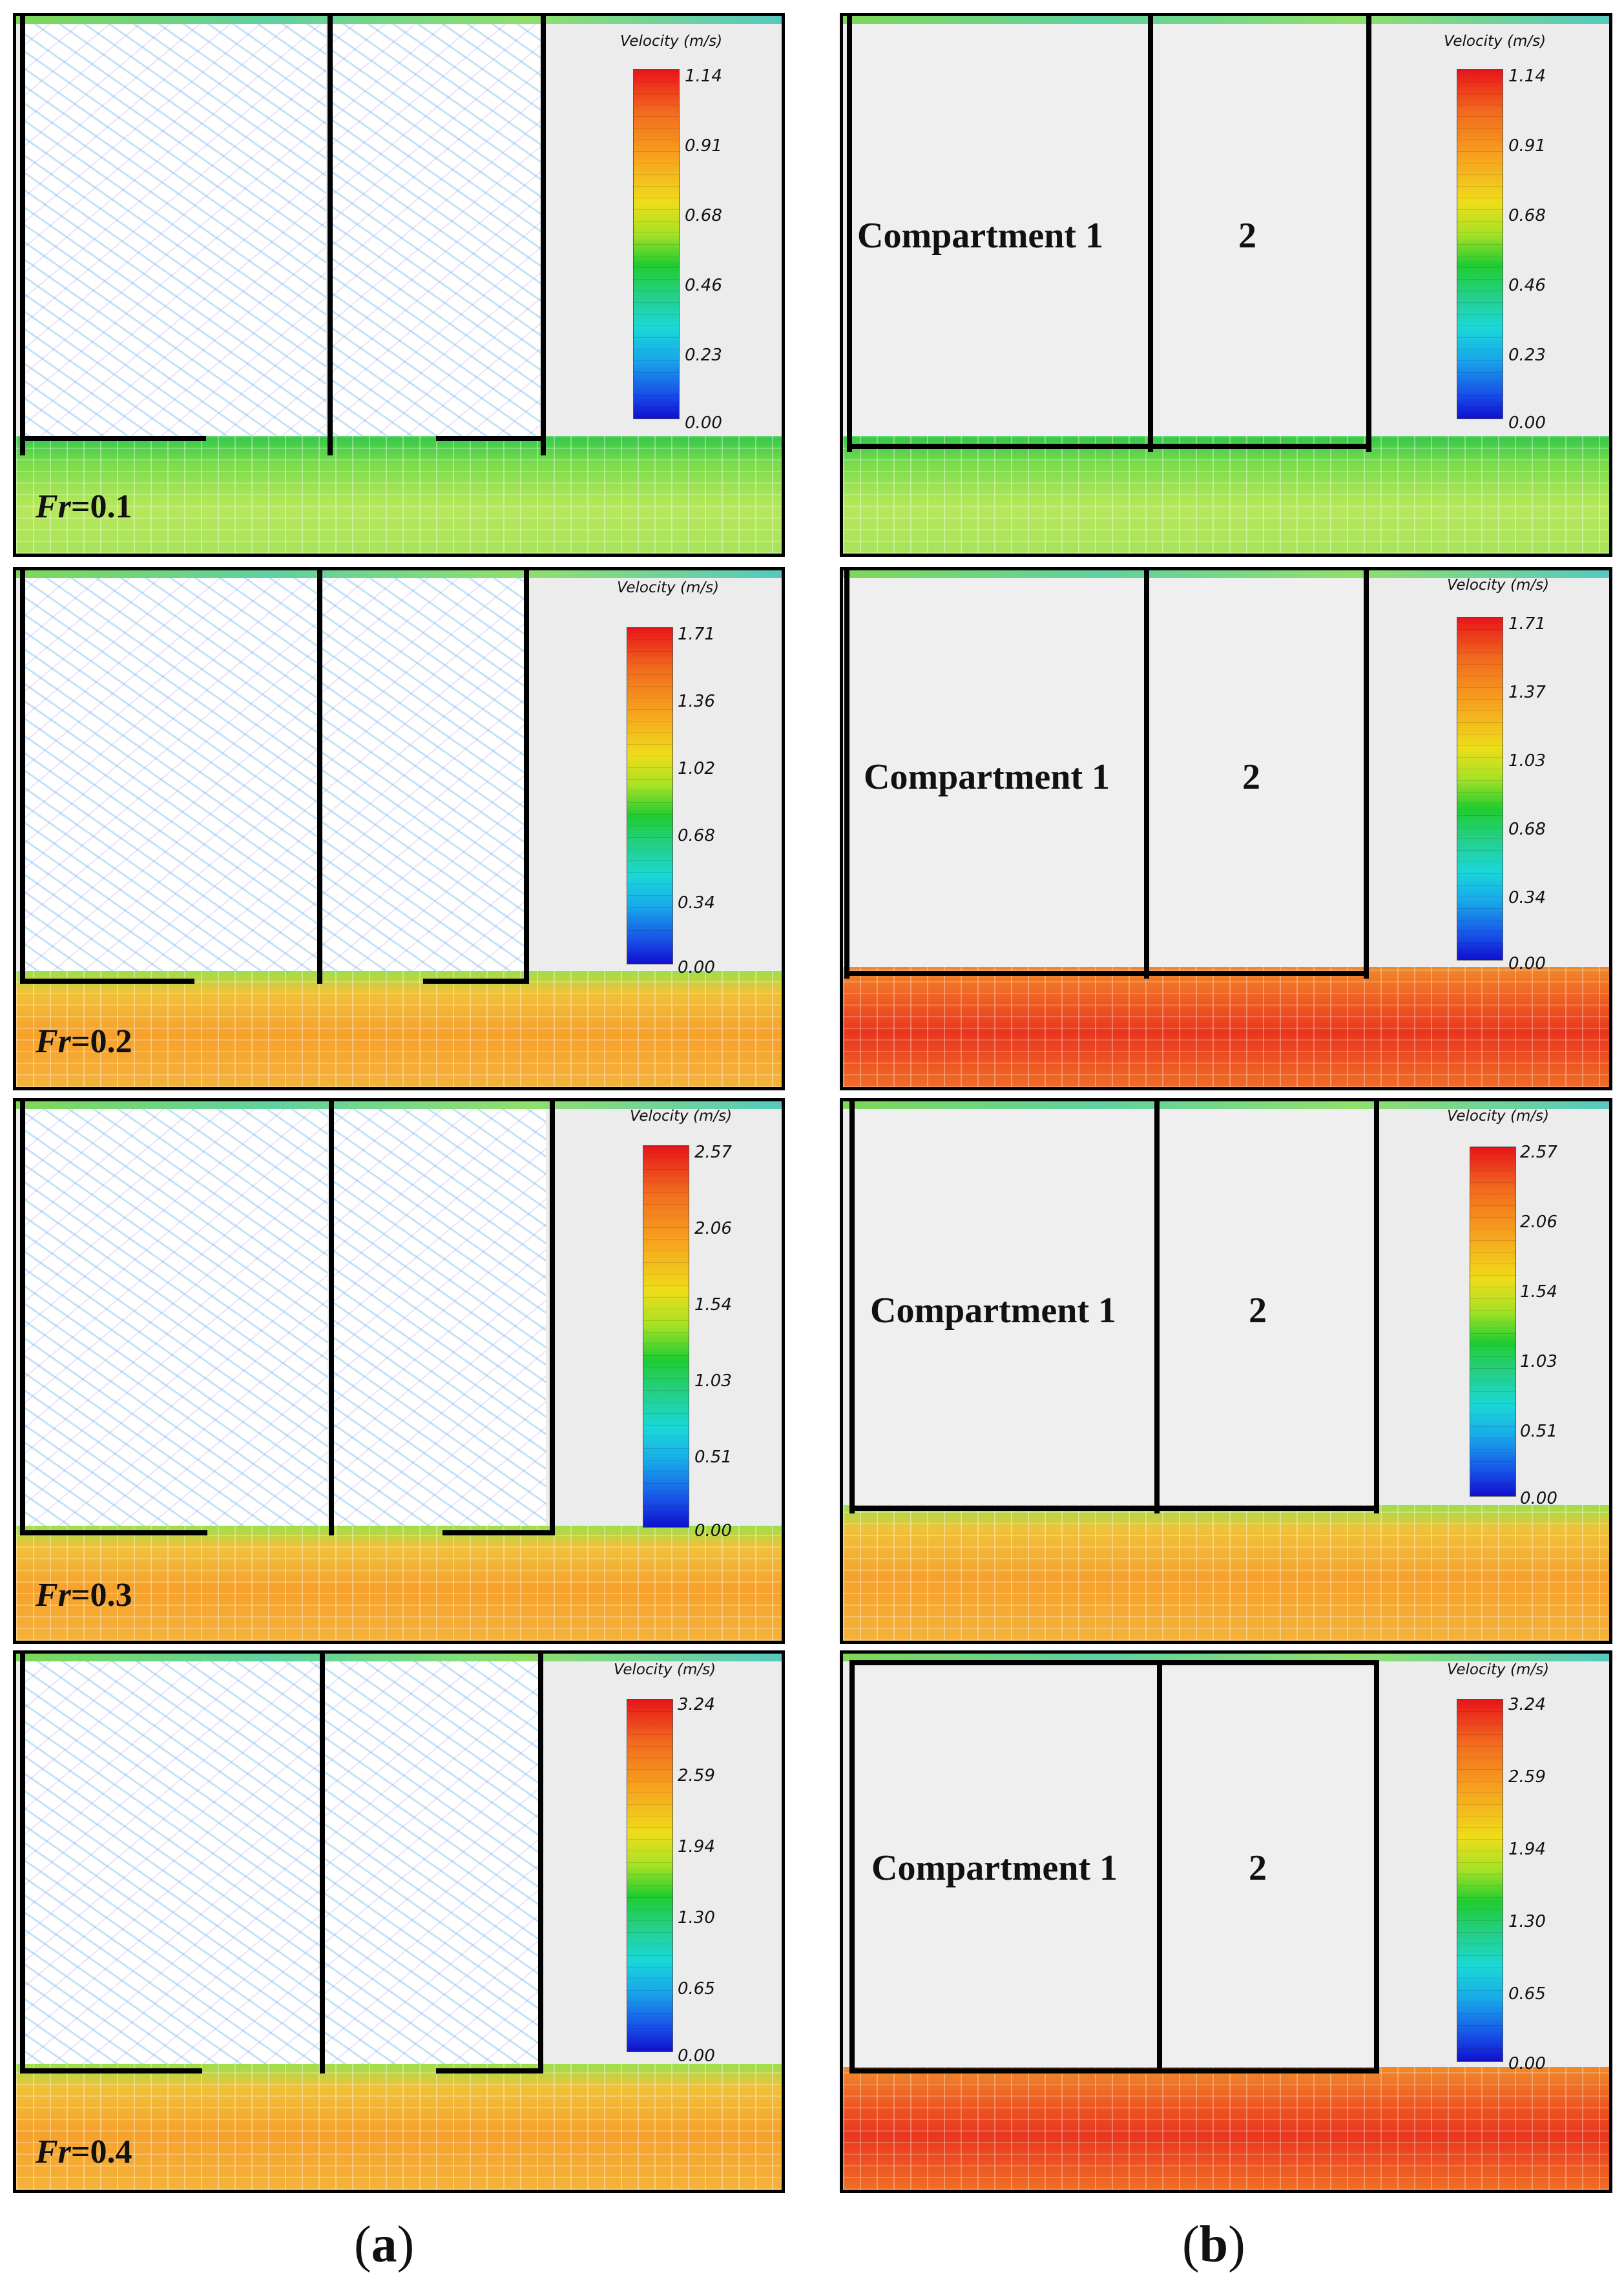  I want to click on colorbar-tick: 1.36, so click(696, 701).